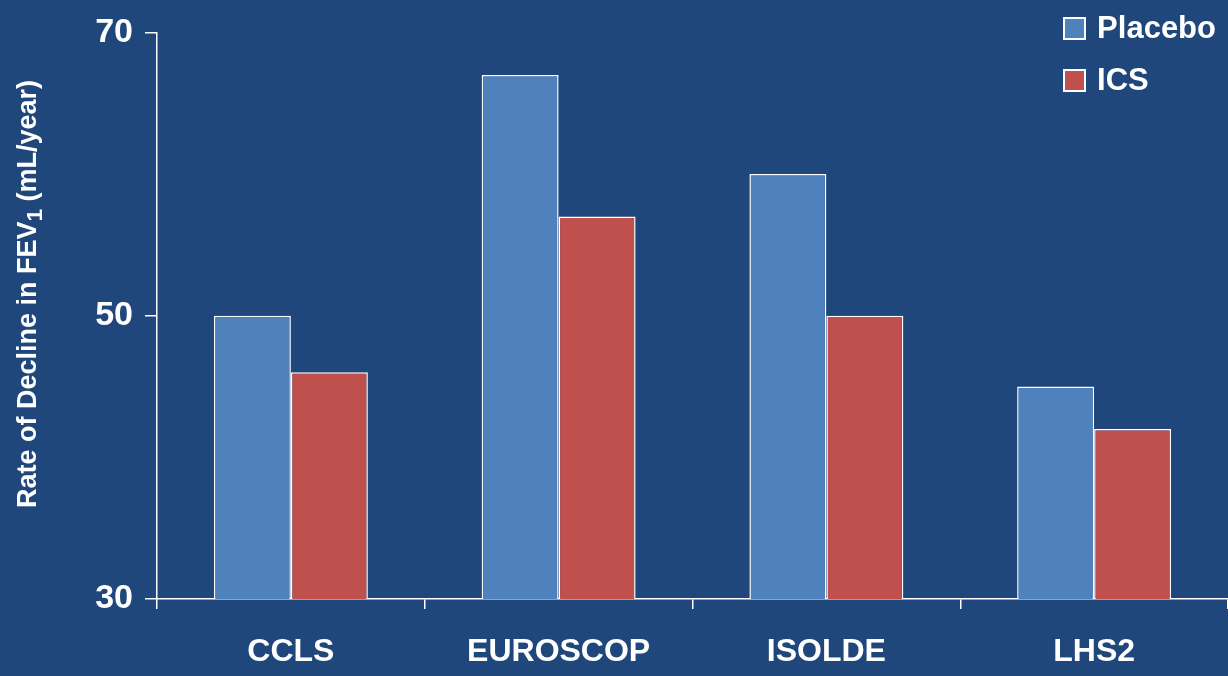 The height and width of the screenshot is (676, 1228). What do you see at coordinates (1123, 80) in the screenshot?
I see `legend-label: ICS` at bounding box center [1123, 80].